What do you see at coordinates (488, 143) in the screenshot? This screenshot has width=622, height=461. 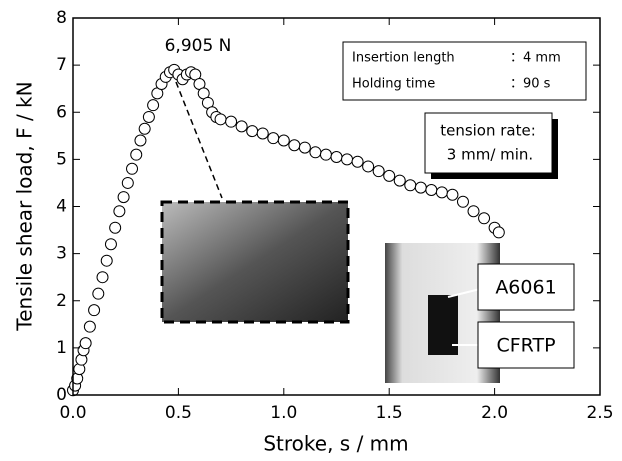 I see `tension-box` at bounding box center [488, 143].